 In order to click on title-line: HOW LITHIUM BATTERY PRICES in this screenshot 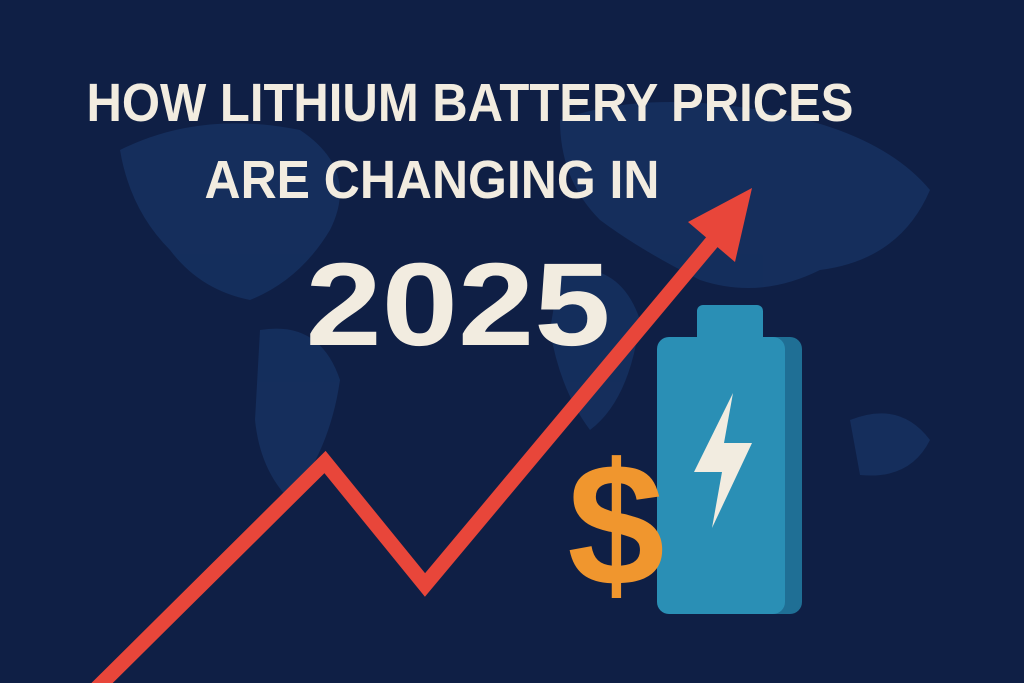, I will do `click(470, 103)`.